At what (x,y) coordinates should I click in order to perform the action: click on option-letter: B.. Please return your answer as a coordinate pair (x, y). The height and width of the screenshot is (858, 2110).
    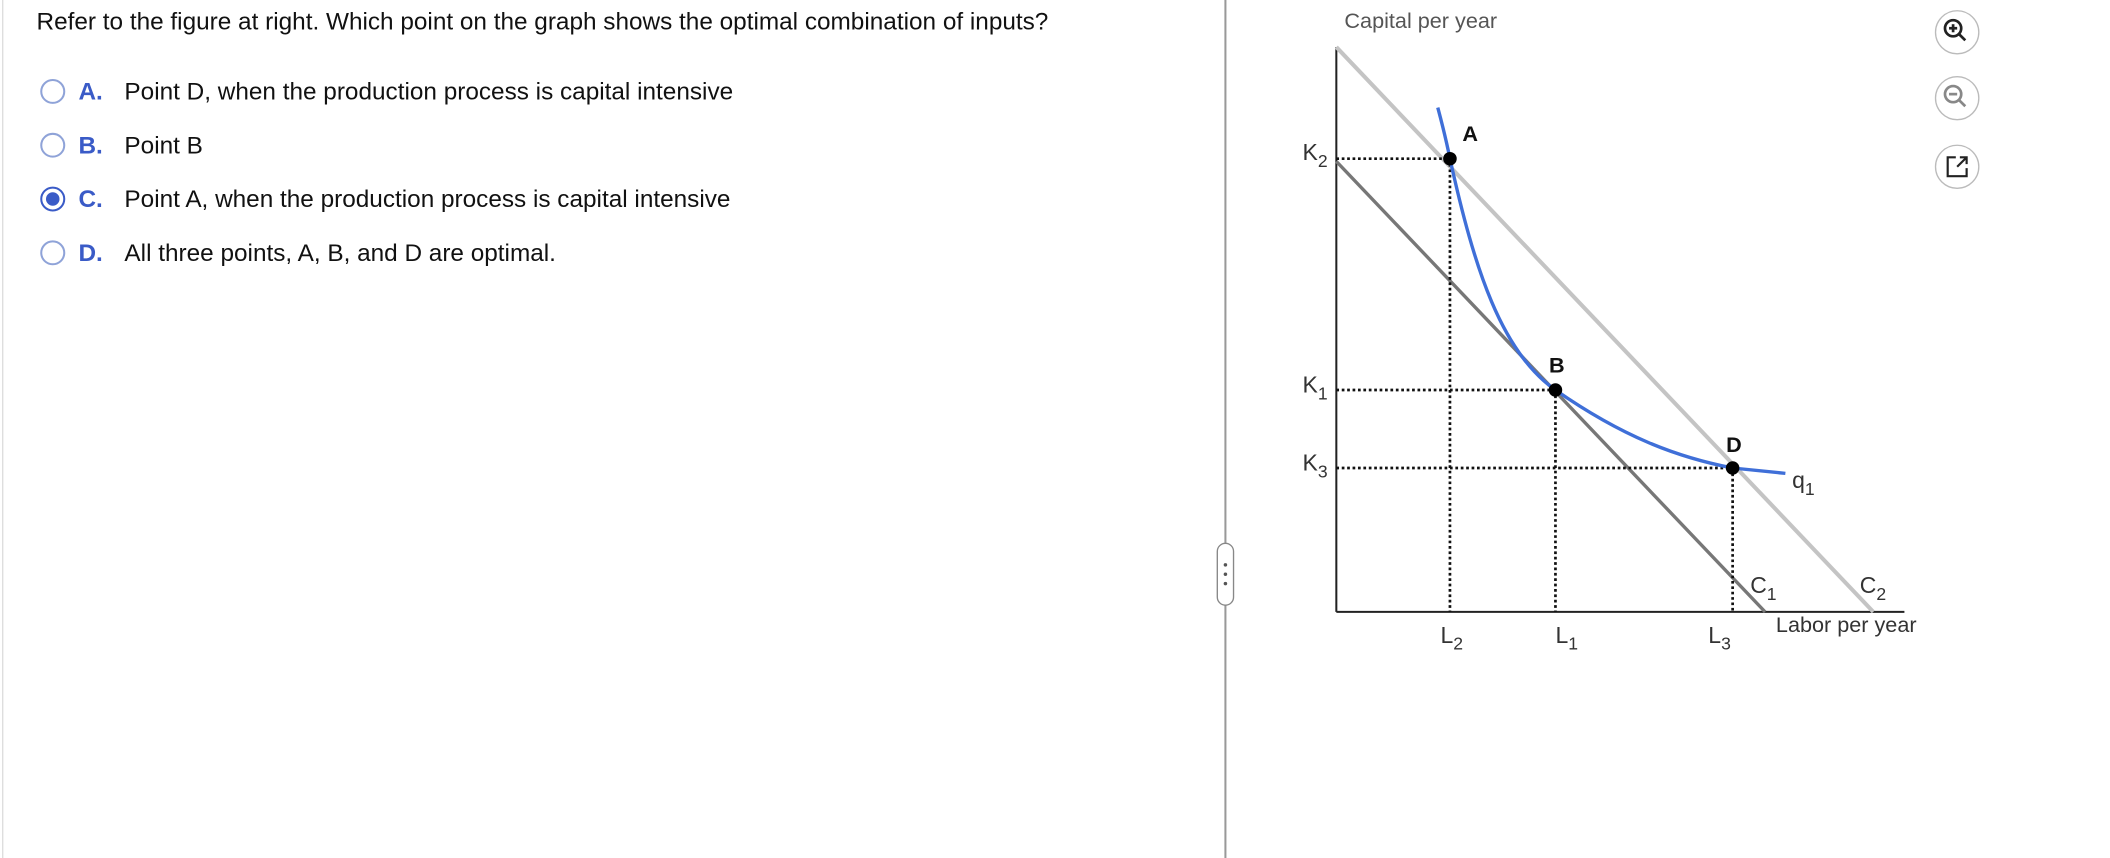
    Looking at the image, I should click on (90, 145).